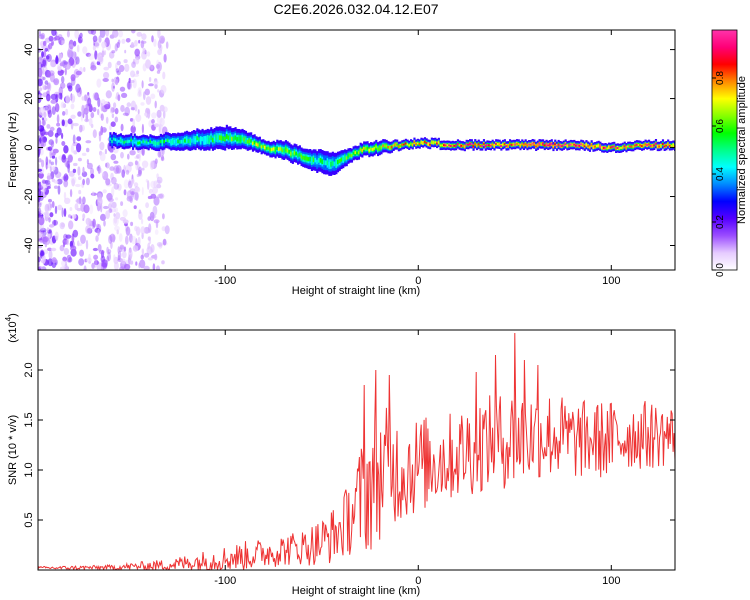  Describe the element at coordinates (356, 591) in the screenshot. I see `snr-xlabel: Height of straight line (km)` at that location.